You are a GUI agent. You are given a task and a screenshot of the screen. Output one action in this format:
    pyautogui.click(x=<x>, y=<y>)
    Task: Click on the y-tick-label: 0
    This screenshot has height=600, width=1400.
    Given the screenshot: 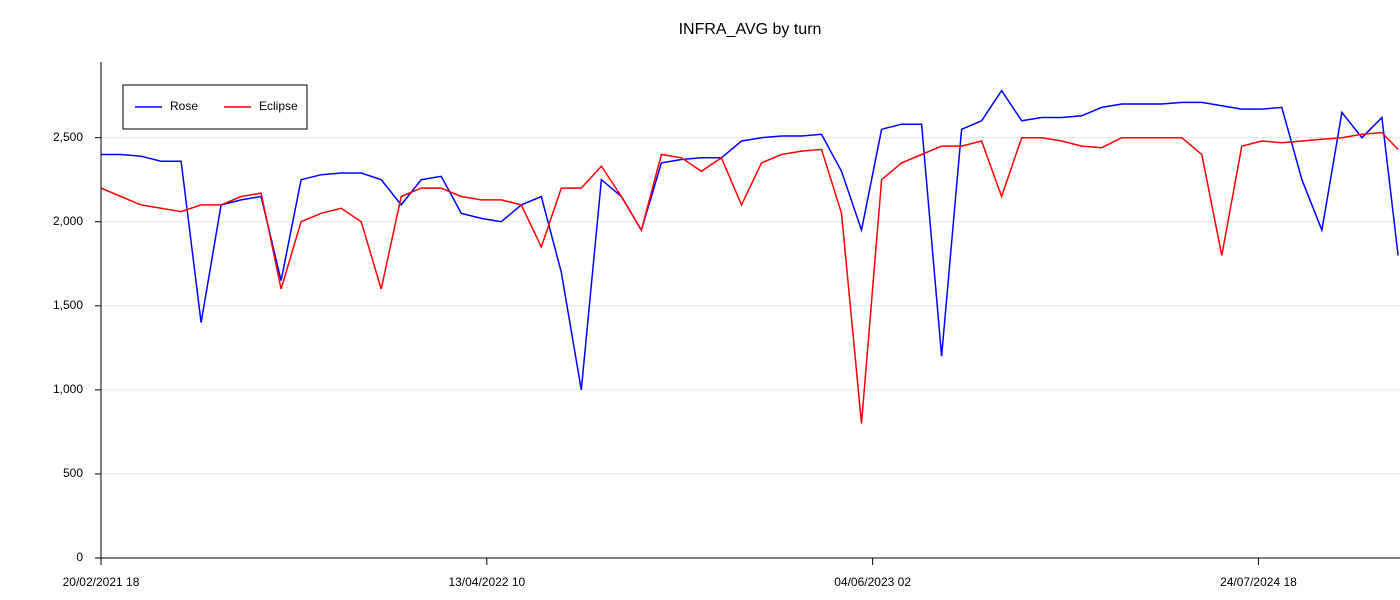 What is the action you would take?
    pyautogui.click(x=79, y=557)
    